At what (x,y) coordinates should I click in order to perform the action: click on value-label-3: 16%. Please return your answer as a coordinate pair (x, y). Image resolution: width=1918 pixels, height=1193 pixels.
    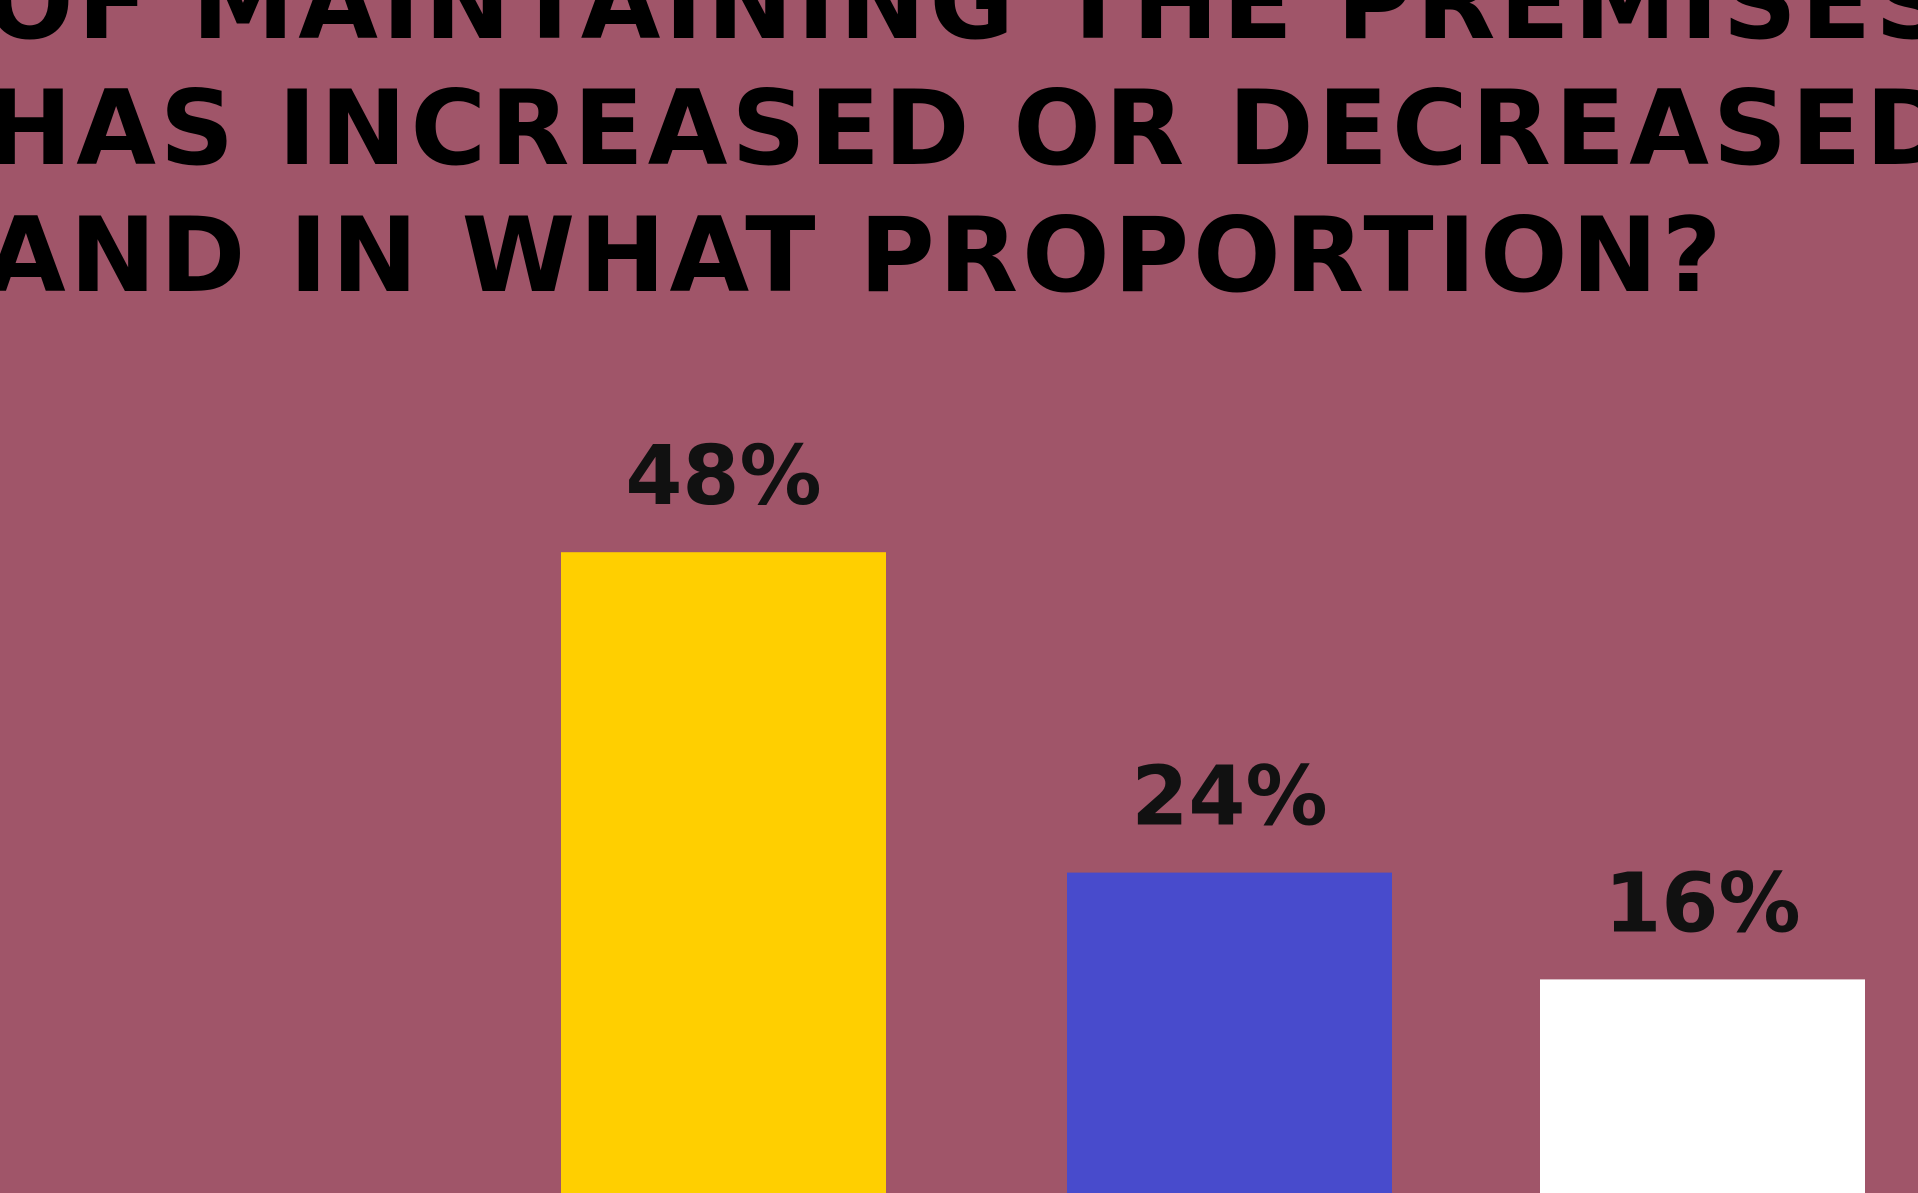
    Looking at the image, I should click on (1702, 903).